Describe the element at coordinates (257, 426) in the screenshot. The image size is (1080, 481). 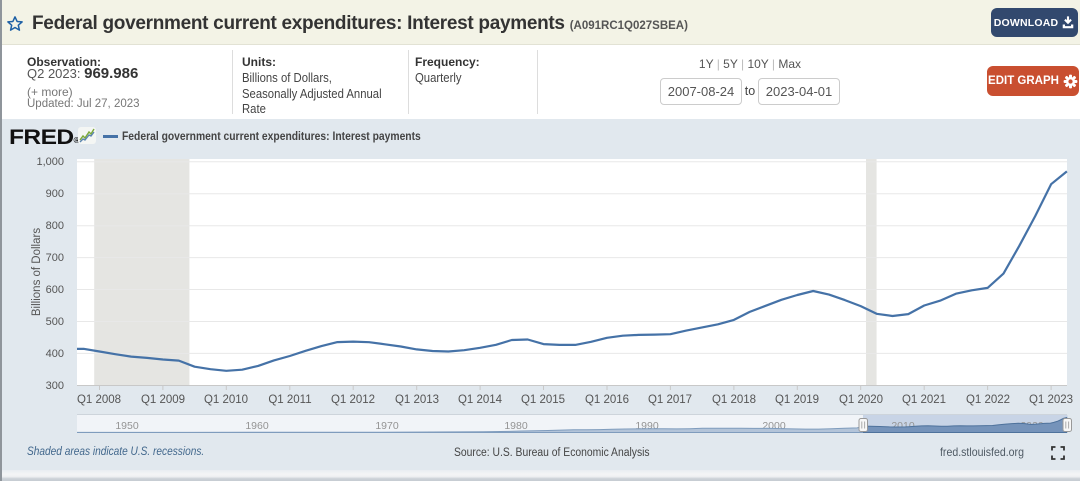
I see `svg-text: 1960` at that location.